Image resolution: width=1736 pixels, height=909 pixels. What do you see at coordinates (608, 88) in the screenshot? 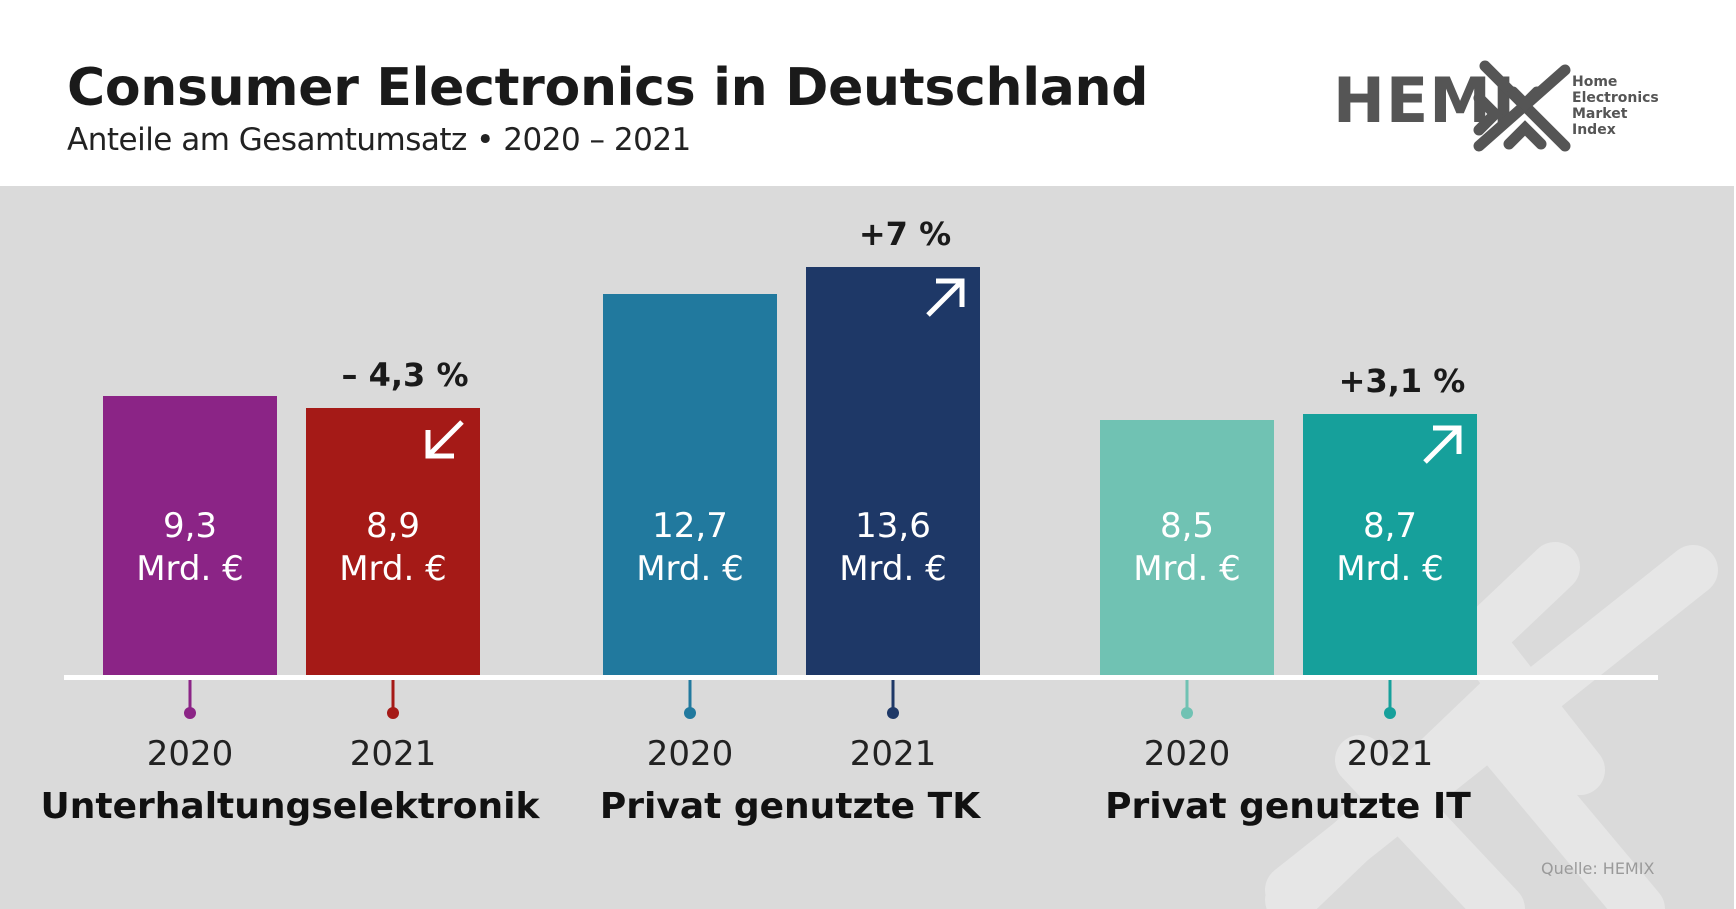
I see `page-title: Consumer Electronics in Deutschland` at bounding box center [608, 88].